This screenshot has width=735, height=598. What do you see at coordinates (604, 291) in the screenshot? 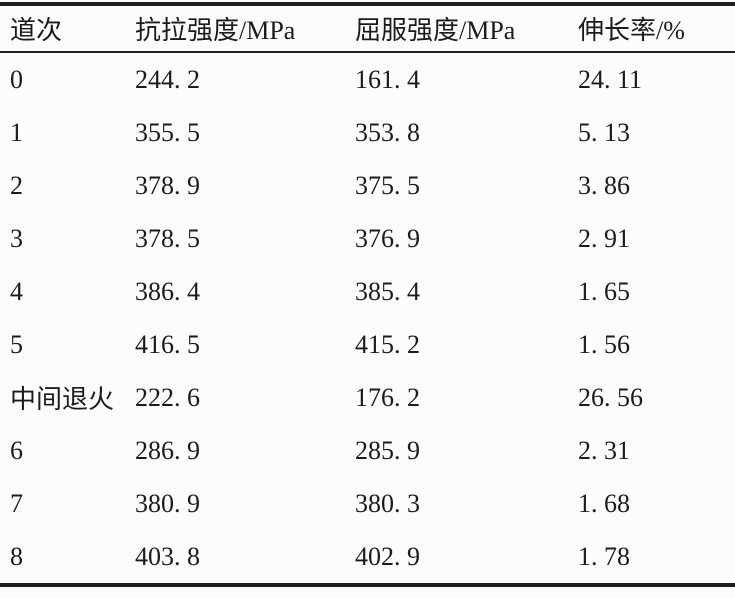
I see `cell-elongation: 1. 65` at bounding box center [604, 291].